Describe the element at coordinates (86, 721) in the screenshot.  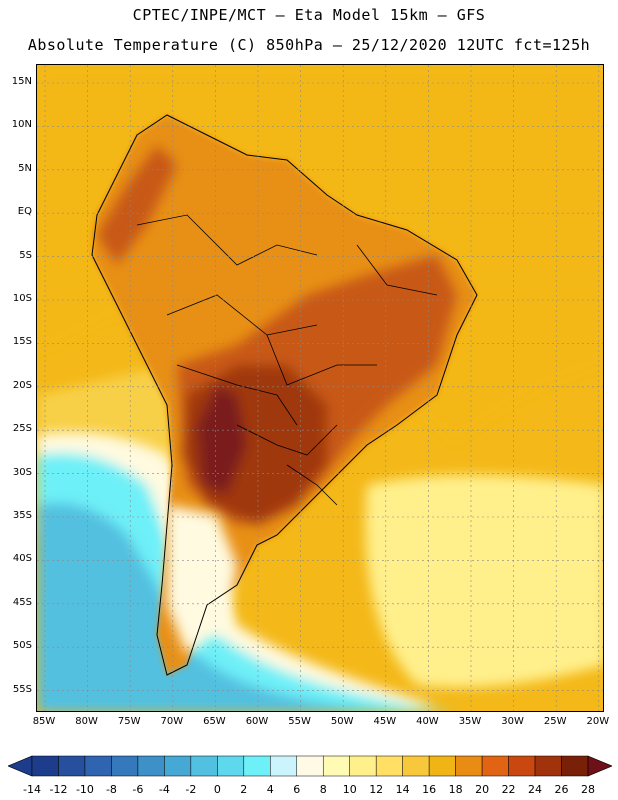
I see `longitude-tick-label: 80W` at that location.